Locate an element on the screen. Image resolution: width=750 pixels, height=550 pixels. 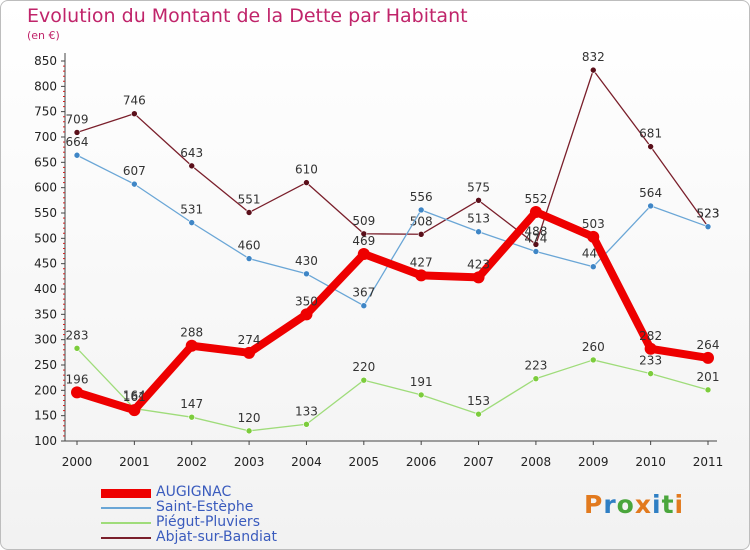
y-tick-label: 400 is located at coordinates (45, 289).